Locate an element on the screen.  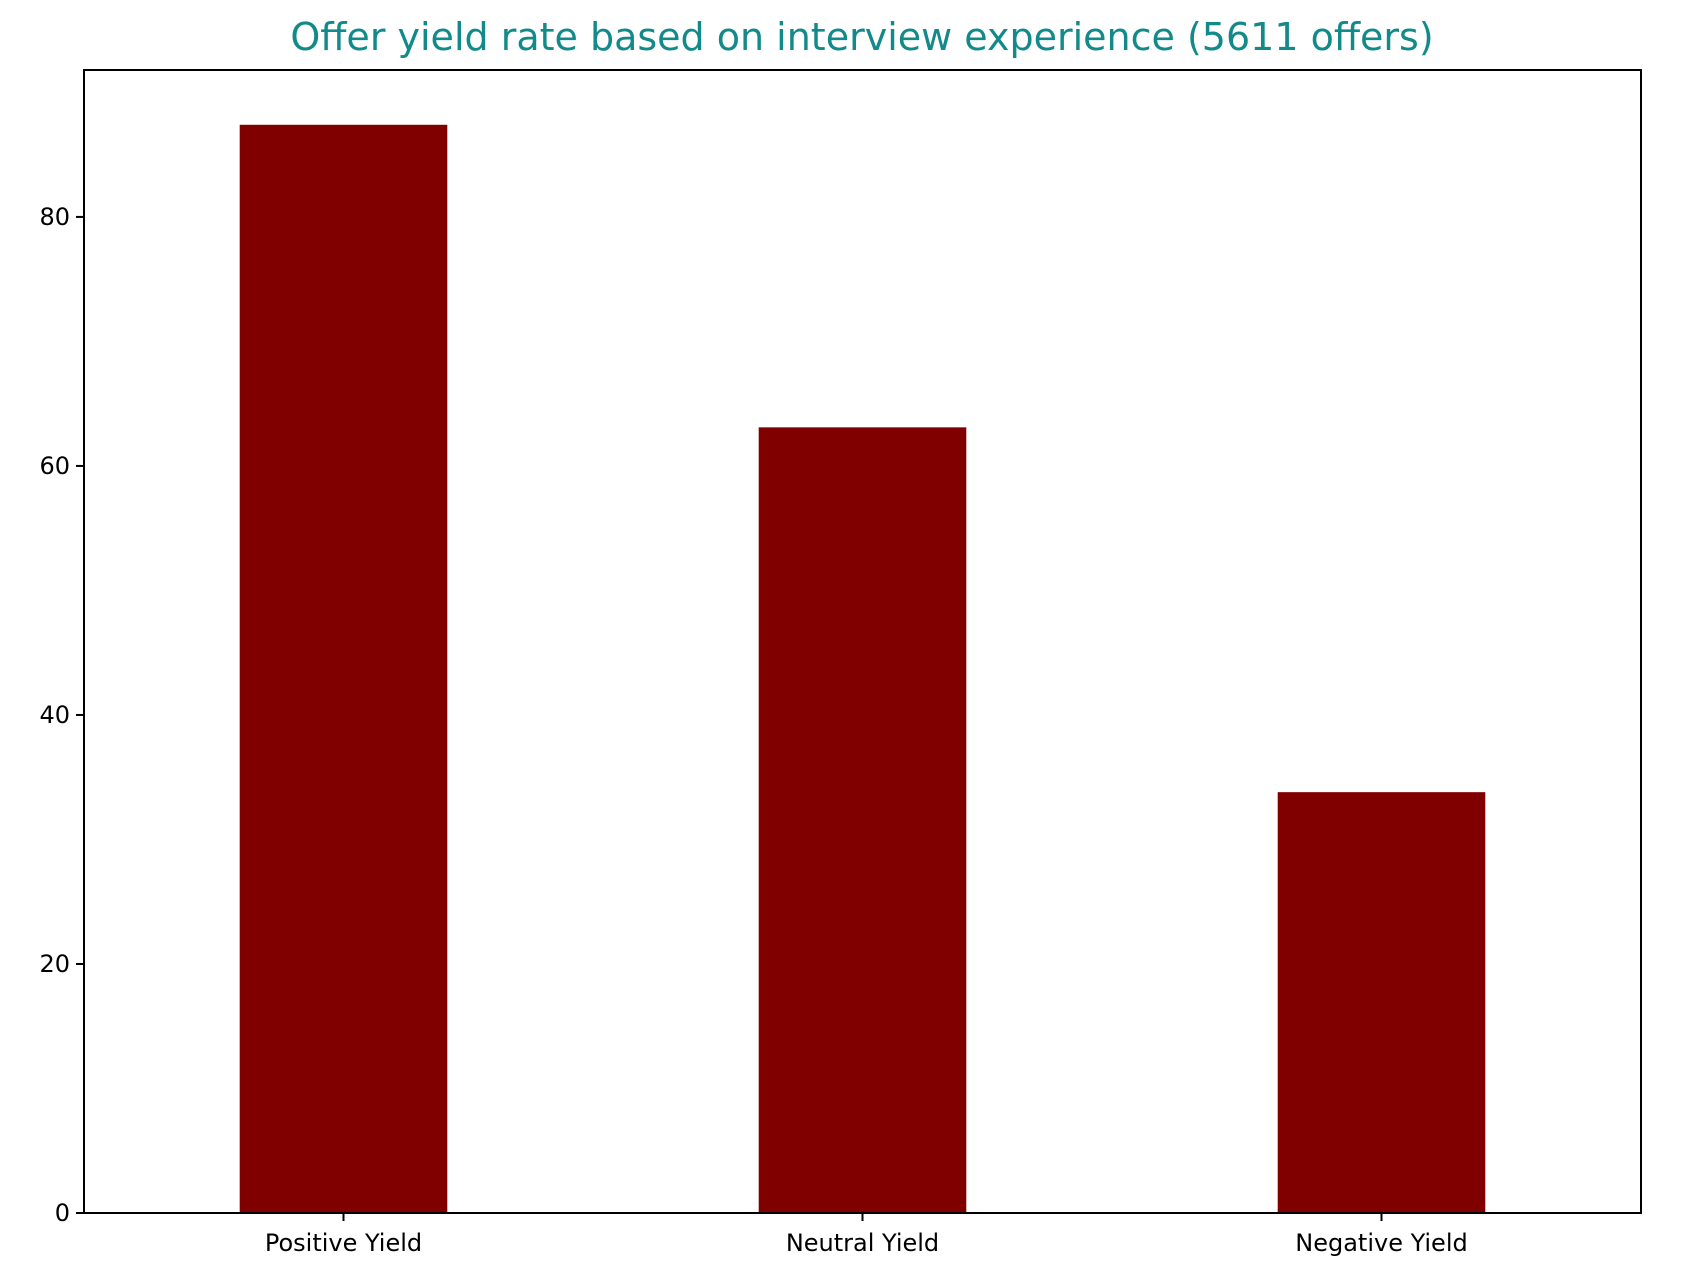
y-tick-label: 80 is located at coordinates (54, 217).